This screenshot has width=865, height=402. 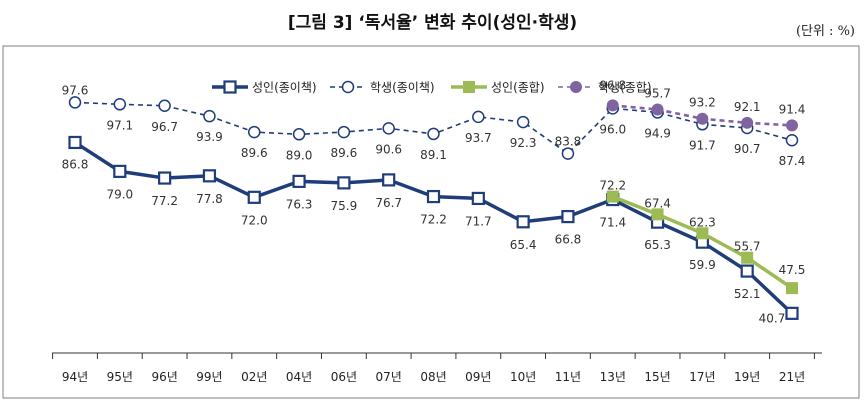 What do you see at coordinates (625, 88) in the screenshot?
I see `legend-label: 학생(종합)` at bounding box center [625, 88].